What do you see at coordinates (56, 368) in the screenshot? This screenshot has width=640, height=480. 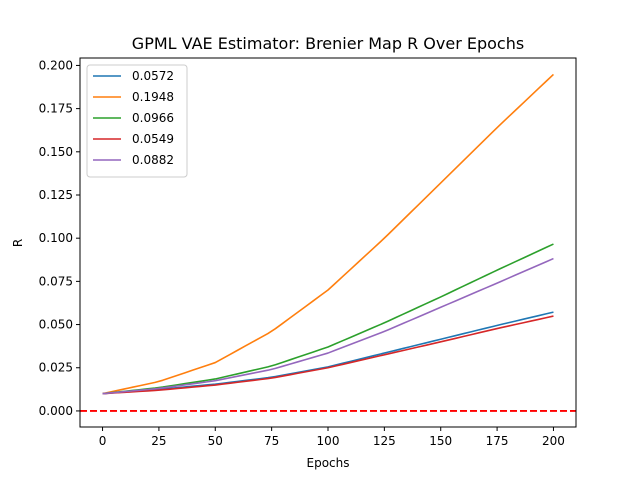 I see `y-tick-label: 0.025` at bounding box center [56, 368].